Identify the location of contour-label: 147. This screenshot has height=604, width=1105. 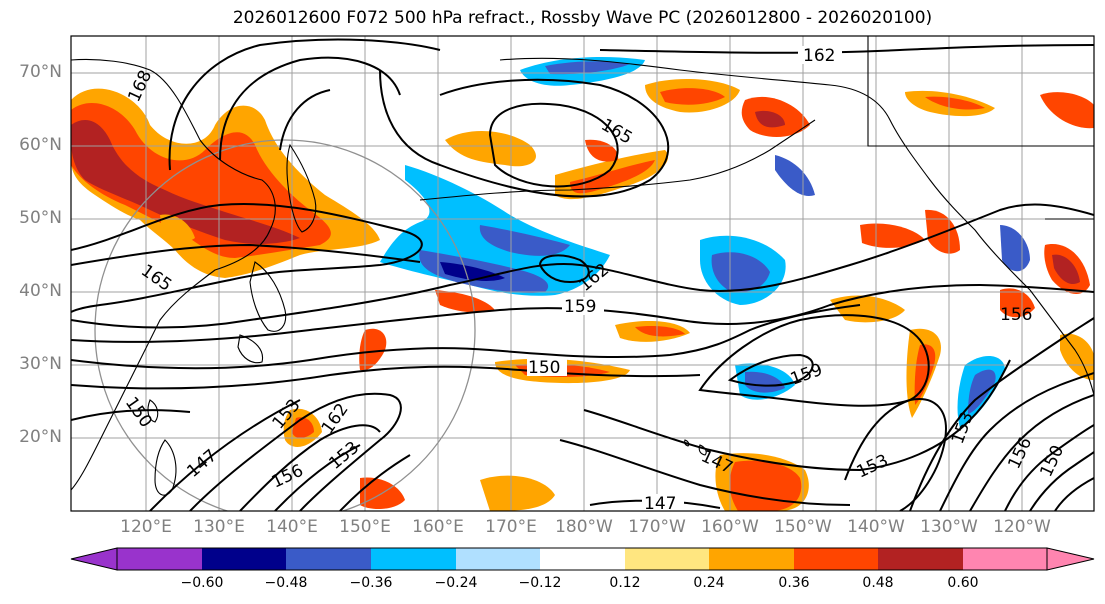
(660, 504).